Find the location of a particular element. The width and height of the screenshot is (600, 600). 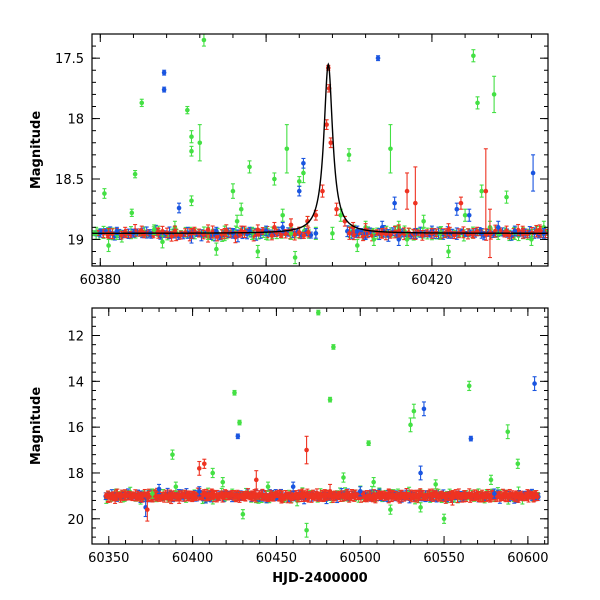

bottom-x-tick-label: 60500 is located at coordinates (360, 558).